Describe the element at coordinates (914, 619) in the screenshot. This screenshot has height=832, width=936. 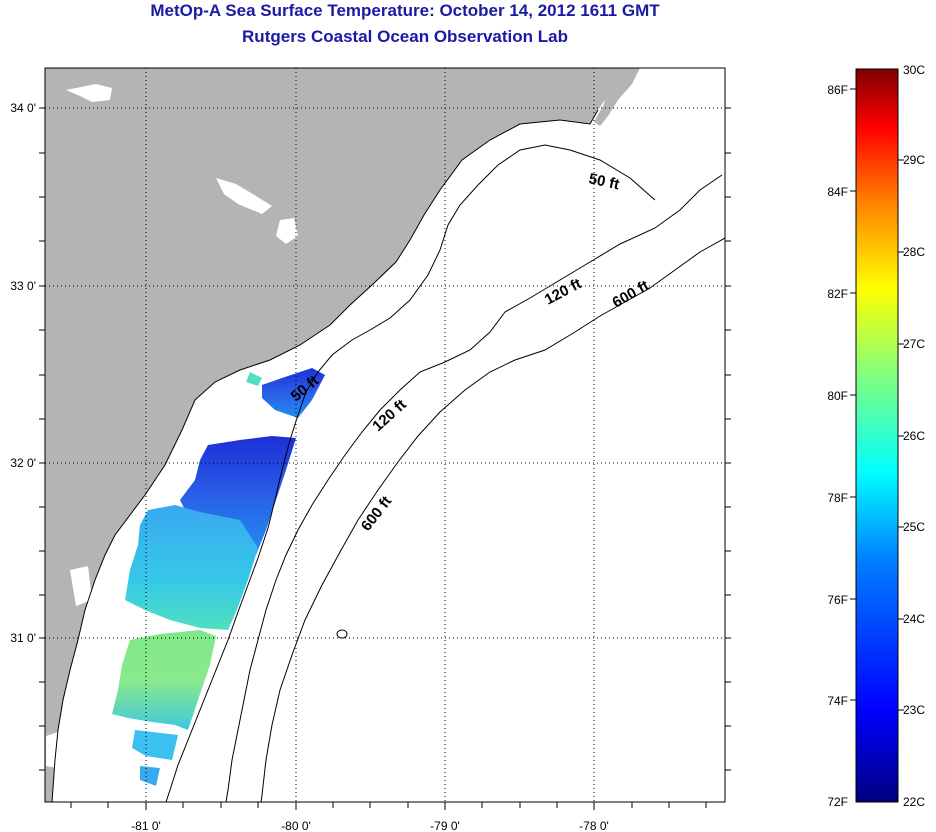
I see `colorbar-label-c: 24C` at that location.